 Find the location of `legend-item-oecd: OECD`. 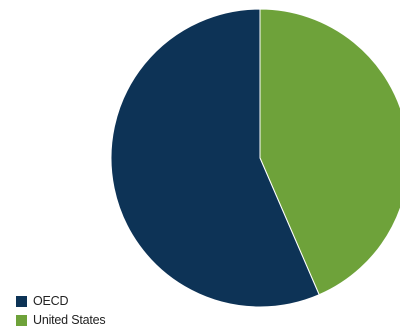

legend-item-oecd: OECD is located at coordinates (60, 301).